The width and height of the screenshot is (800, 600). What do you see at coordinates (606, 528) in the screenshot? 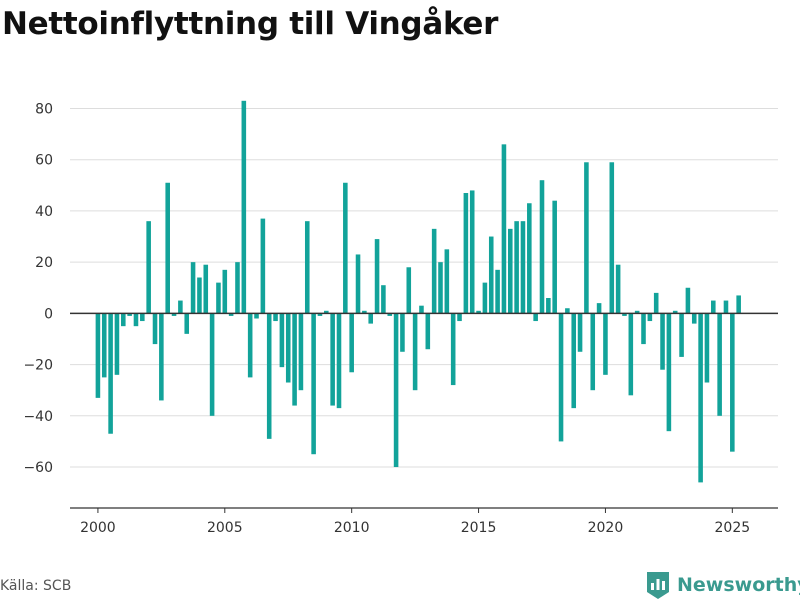
I see `x-tick-label: 2020` at bounding box center [606, 528].